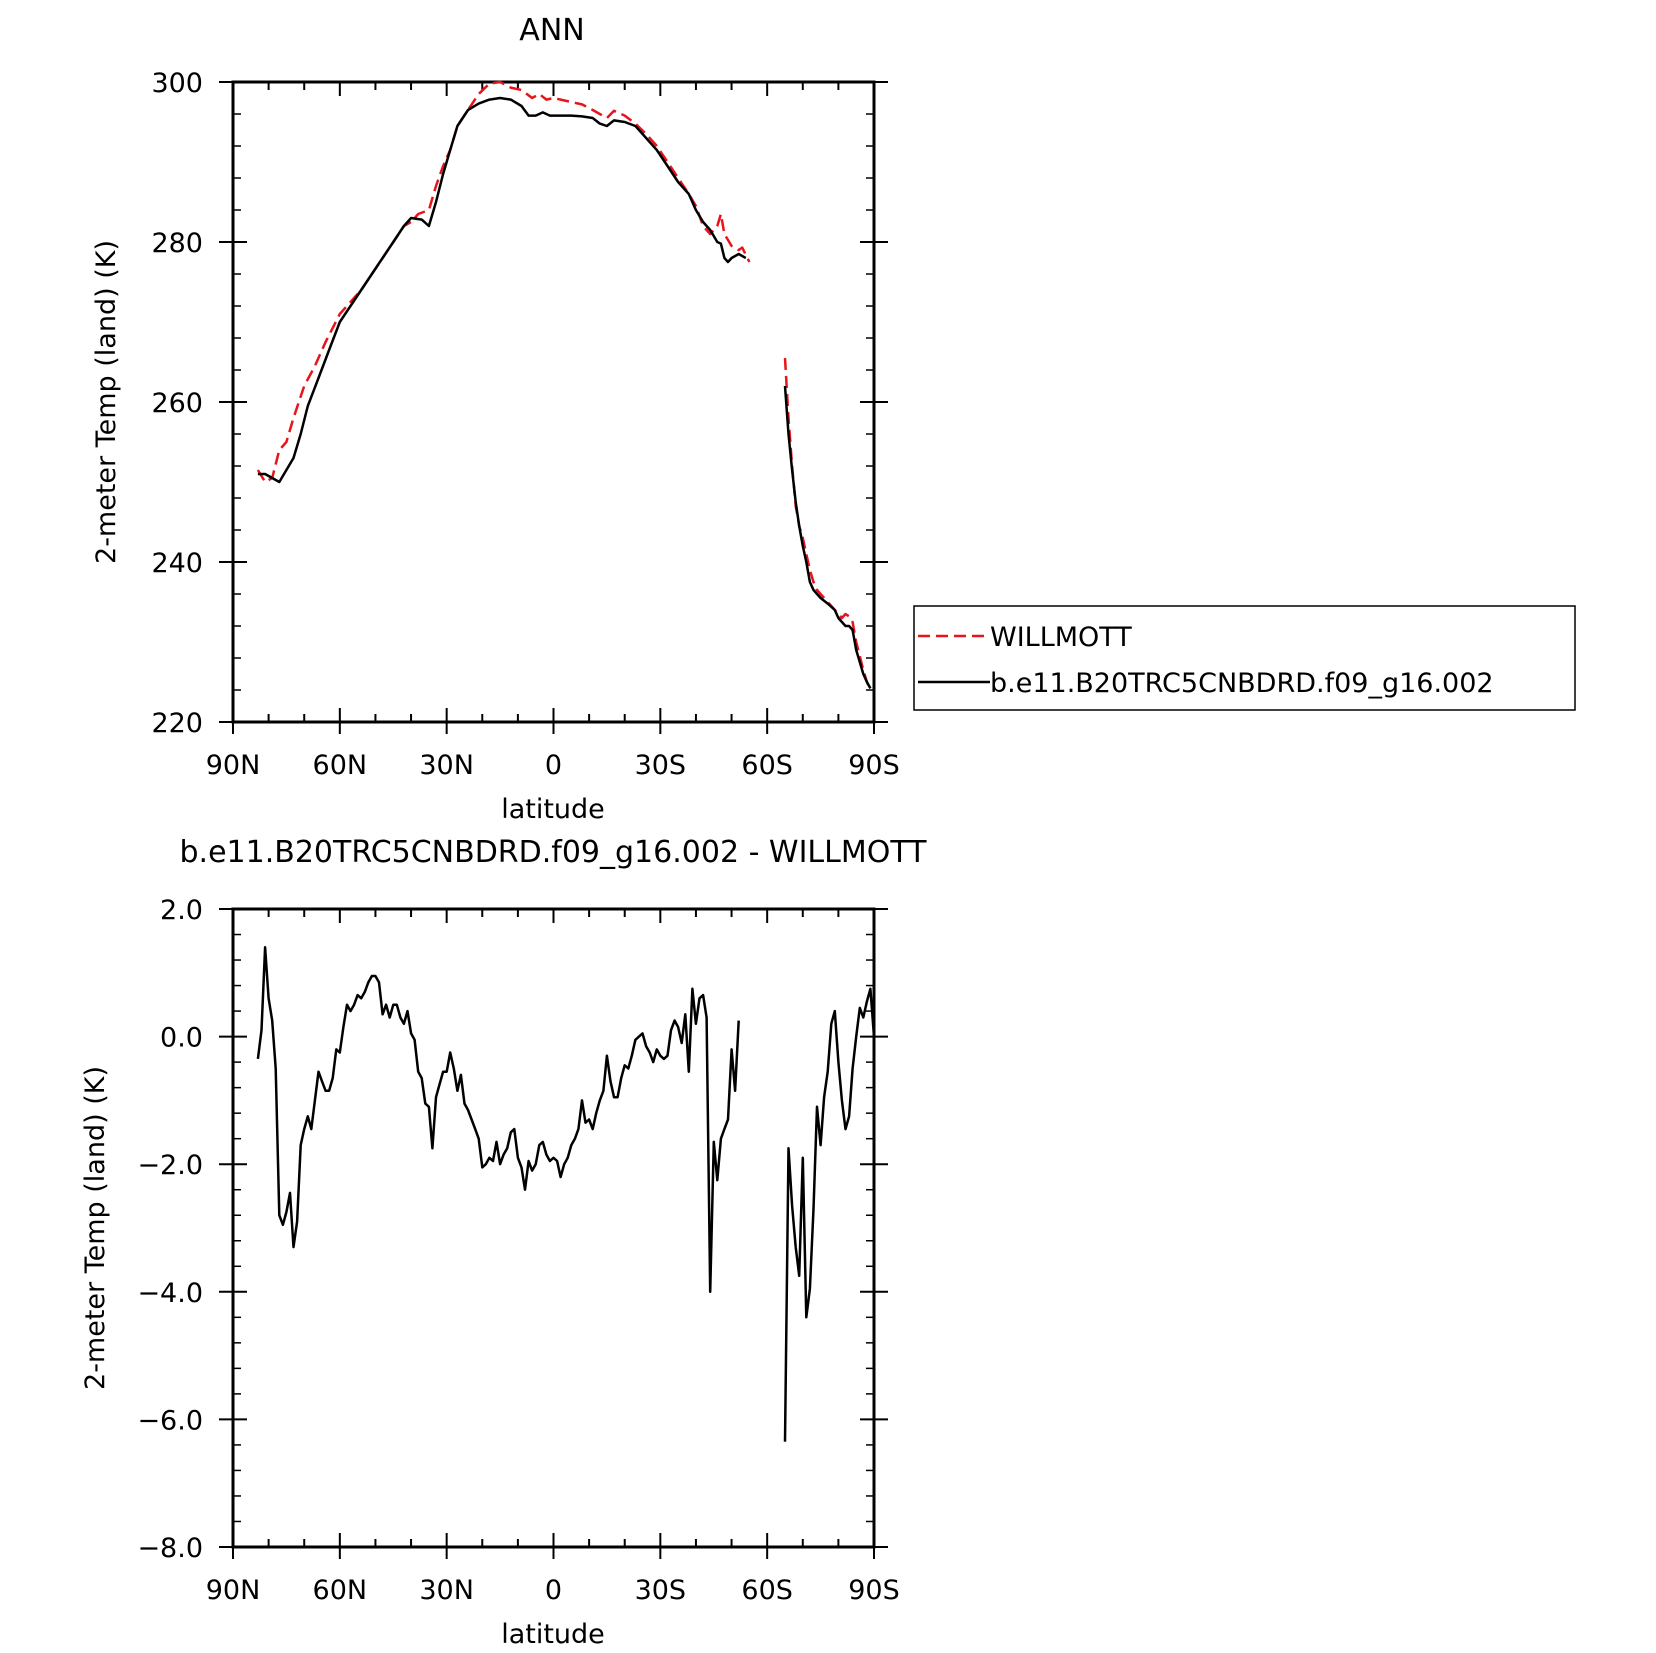  I want to click on top-series-lines, so click(564, 385).